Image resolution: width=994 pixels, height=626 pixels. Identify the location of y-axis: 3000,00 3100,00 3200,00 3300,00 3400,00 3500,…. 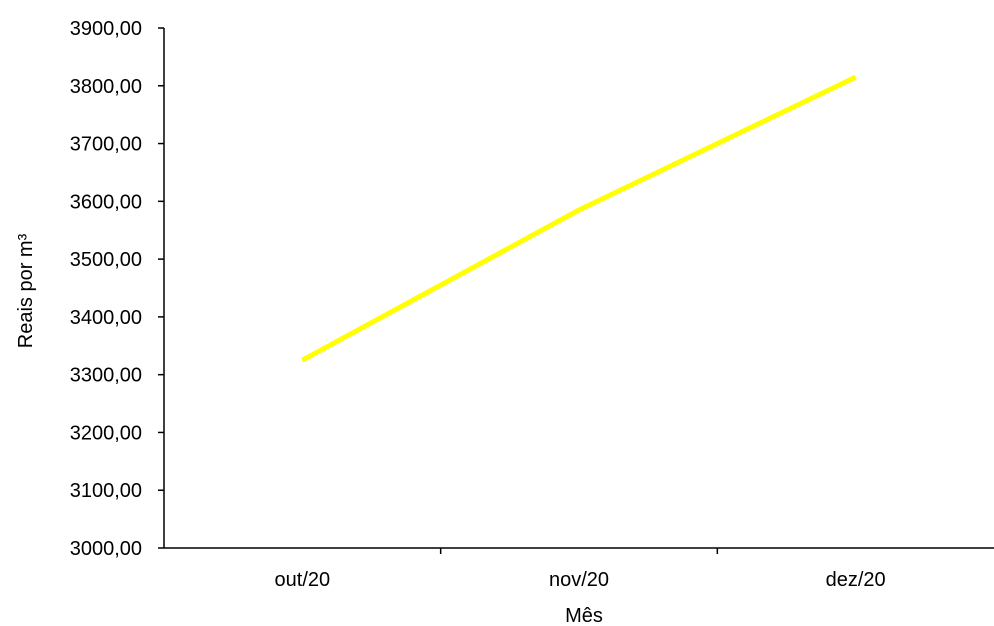
(117, 289).